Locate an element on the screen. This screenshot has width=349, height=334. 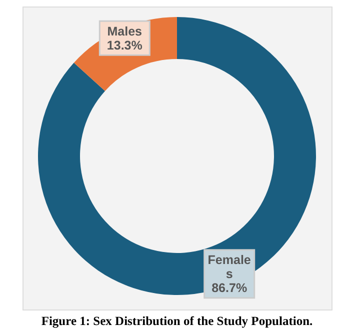
text: Figure 1: Sex Distribution of the Study Population. is located at coordinates (177, 321).